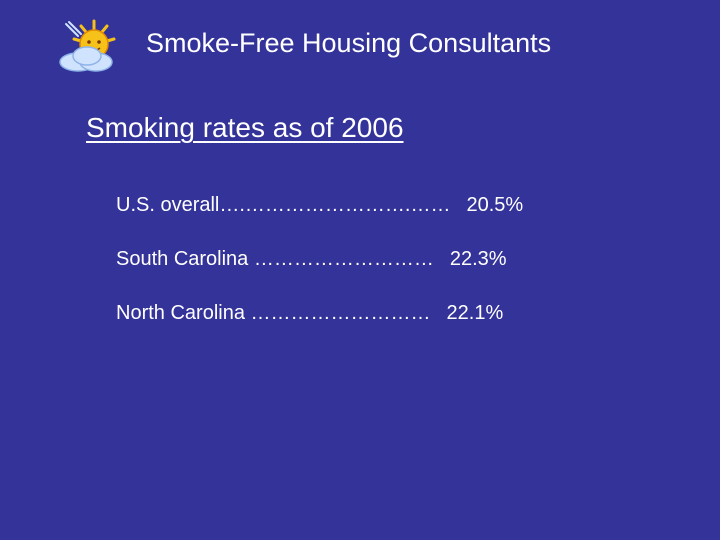  I want to click on sun-rays, so click(94, 31).